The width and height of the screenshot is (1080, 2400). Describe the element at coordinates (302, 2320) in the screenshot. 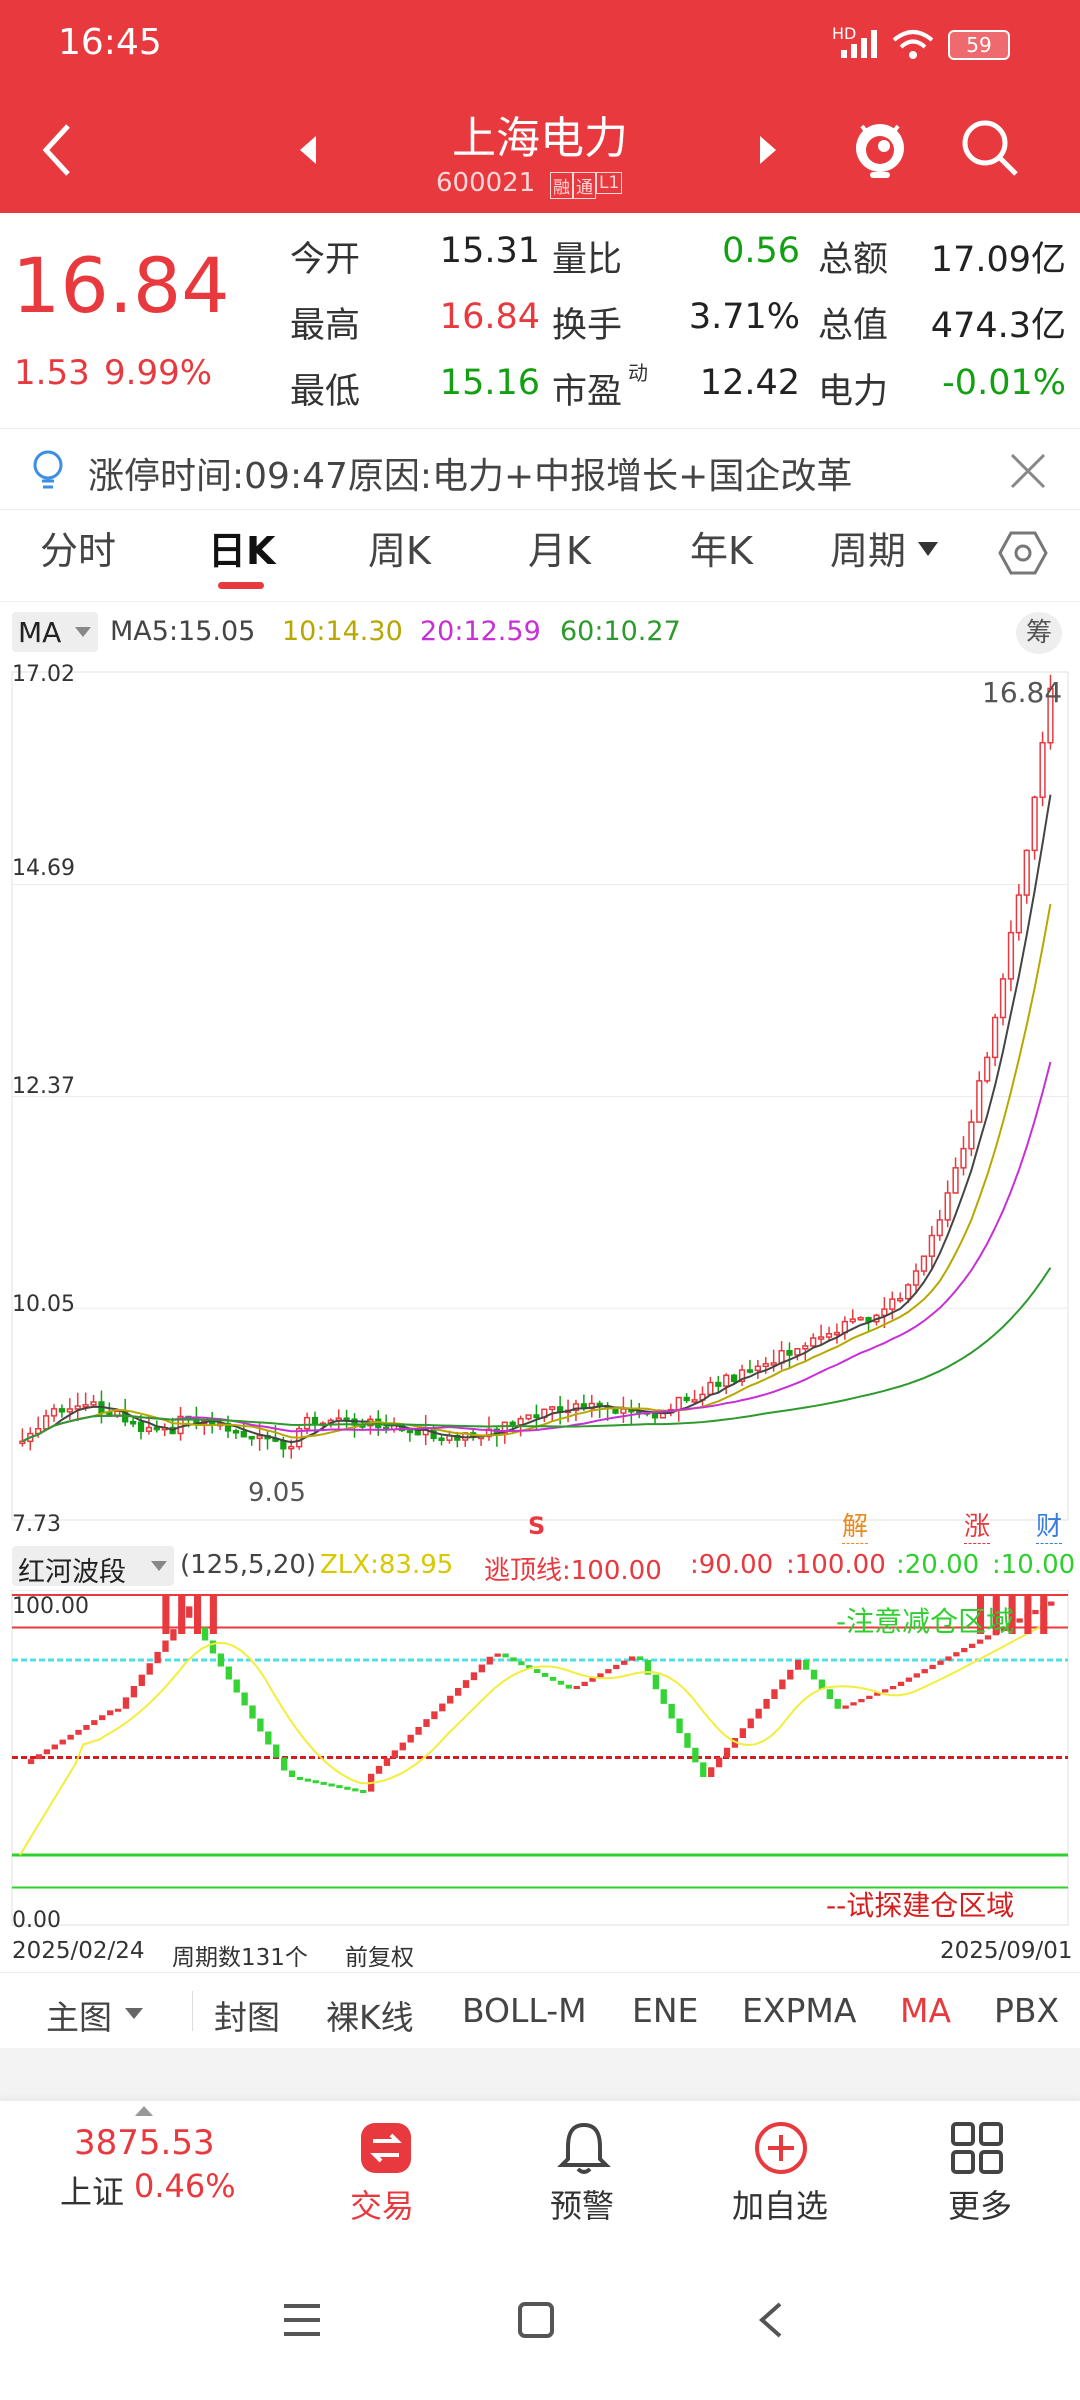

I see `menu-icon` at that location.